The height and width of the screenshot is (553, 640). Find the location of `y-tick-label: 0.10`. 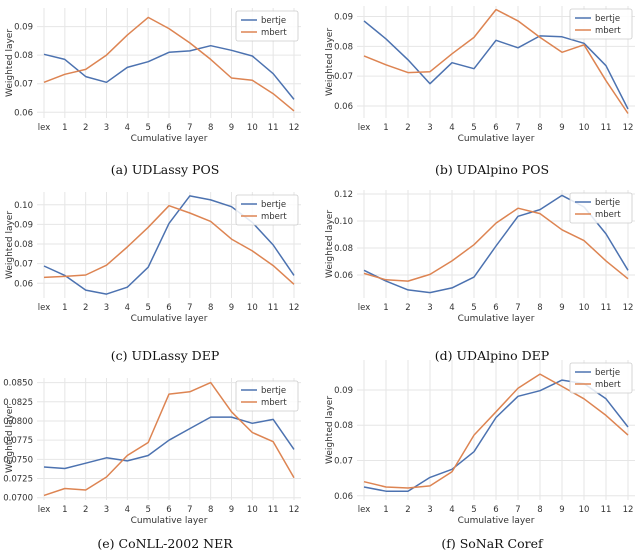

y-tick-label: 0.10 is located at coordinates (23, 206).